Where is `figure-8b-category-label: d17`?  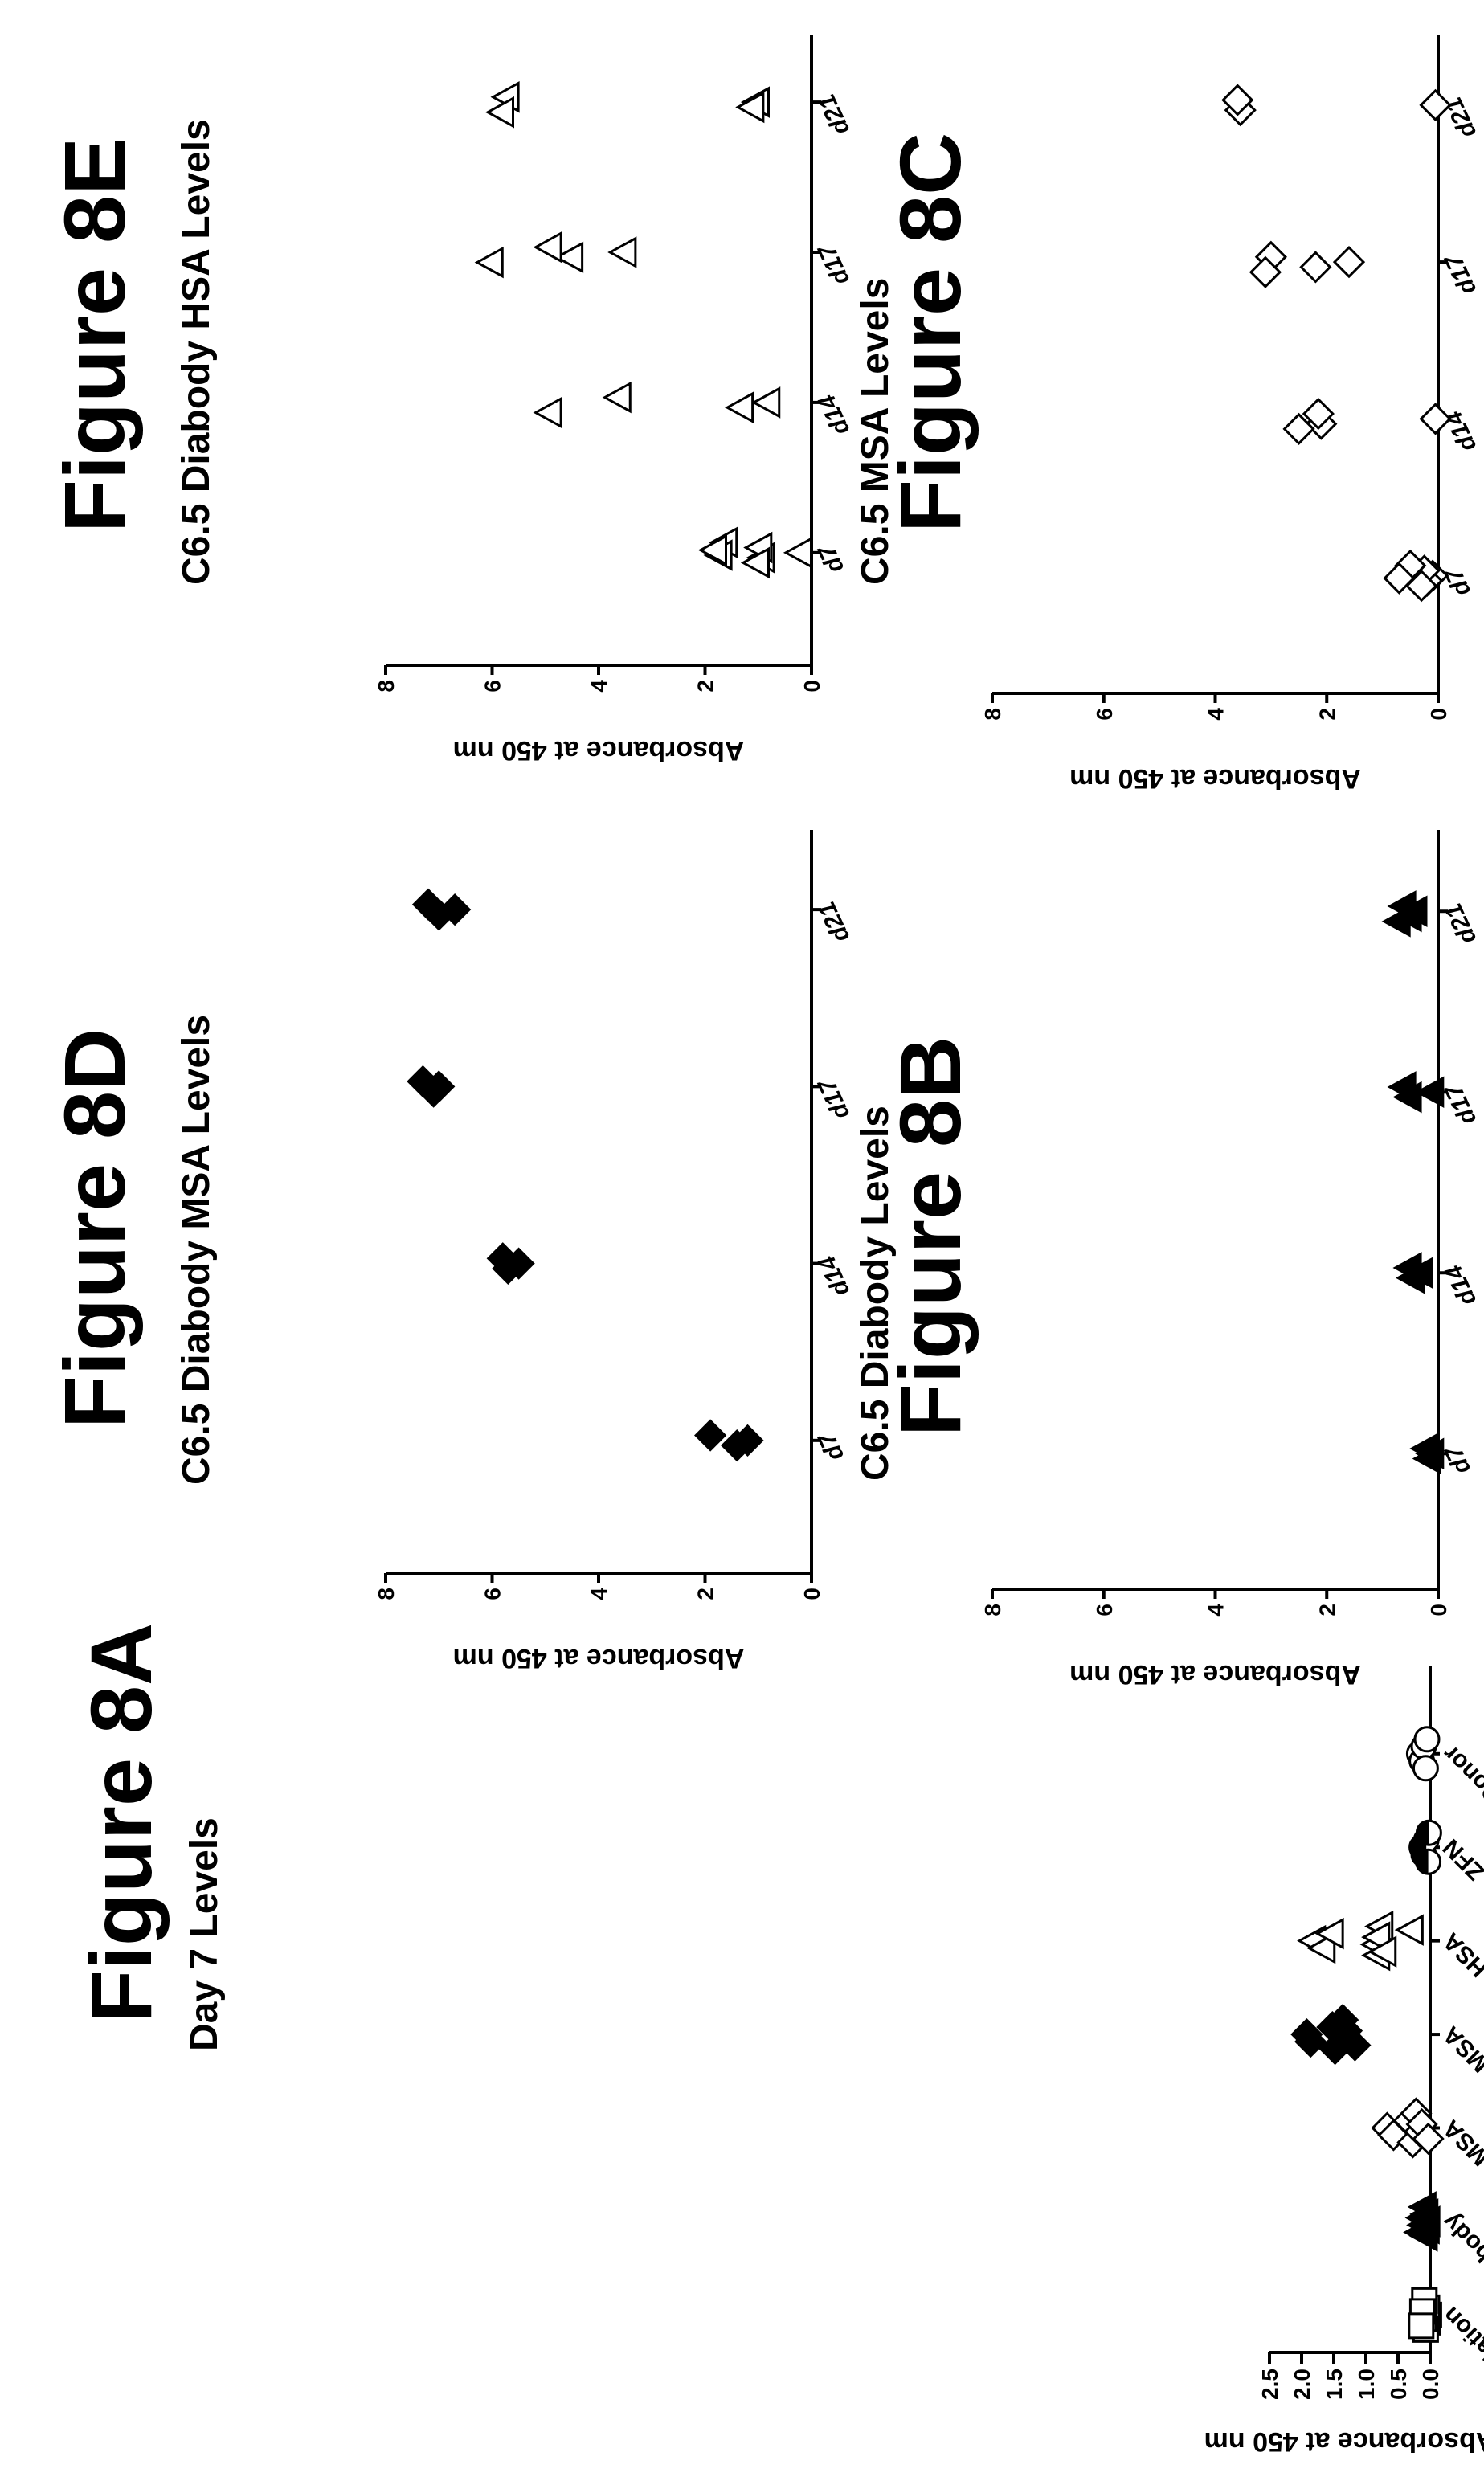 figure-8b-category-label: d17 is located at coordinates (1461, 1104).